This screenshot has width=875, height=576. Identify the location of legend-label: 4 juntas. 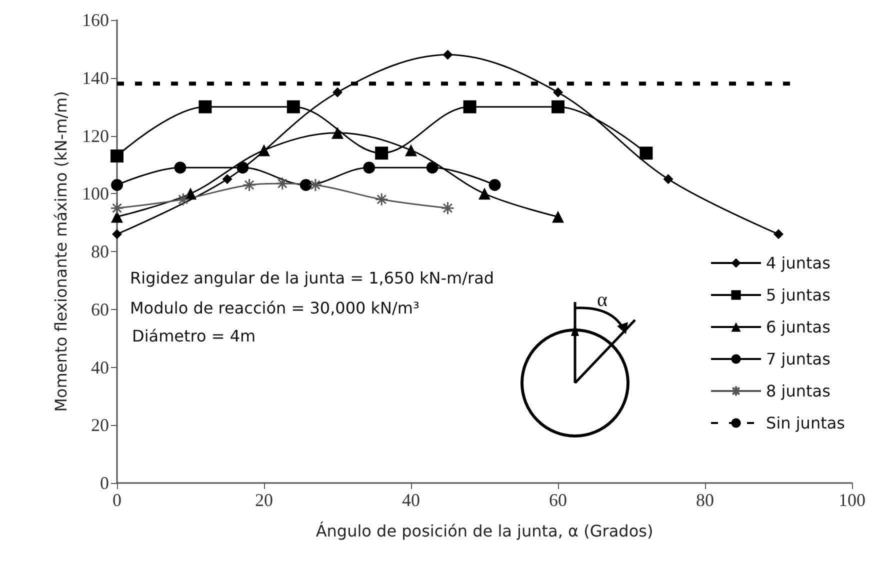
(798, 263).